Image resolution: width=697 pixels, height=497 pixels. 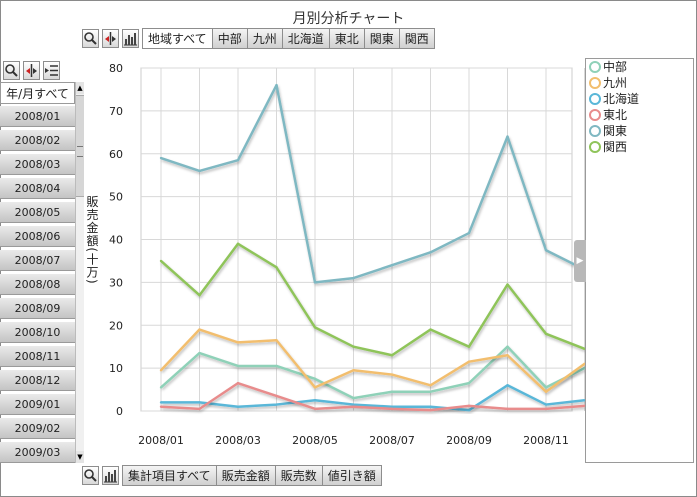 I want to click on region-tab-1: 中部, so click(x=229, y=38).